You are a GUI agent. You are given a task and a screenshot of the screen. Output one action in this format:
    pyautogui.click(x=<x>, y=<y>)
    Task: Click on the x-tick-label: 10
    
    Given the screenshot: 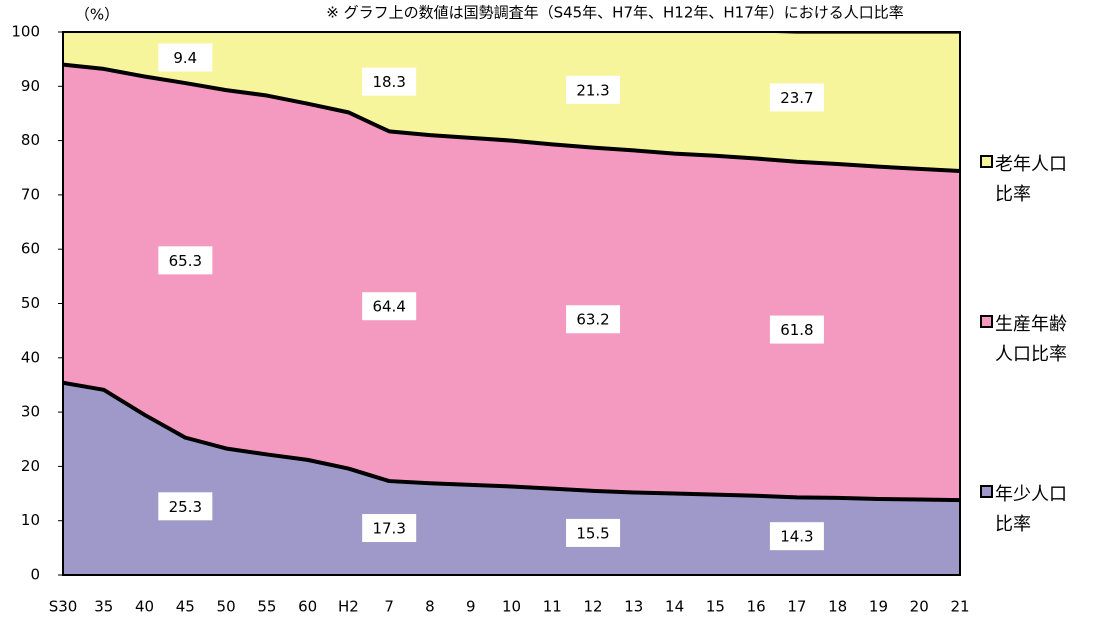 What is the action you would take?
    pyautogui.click(x=511, y=607)
    